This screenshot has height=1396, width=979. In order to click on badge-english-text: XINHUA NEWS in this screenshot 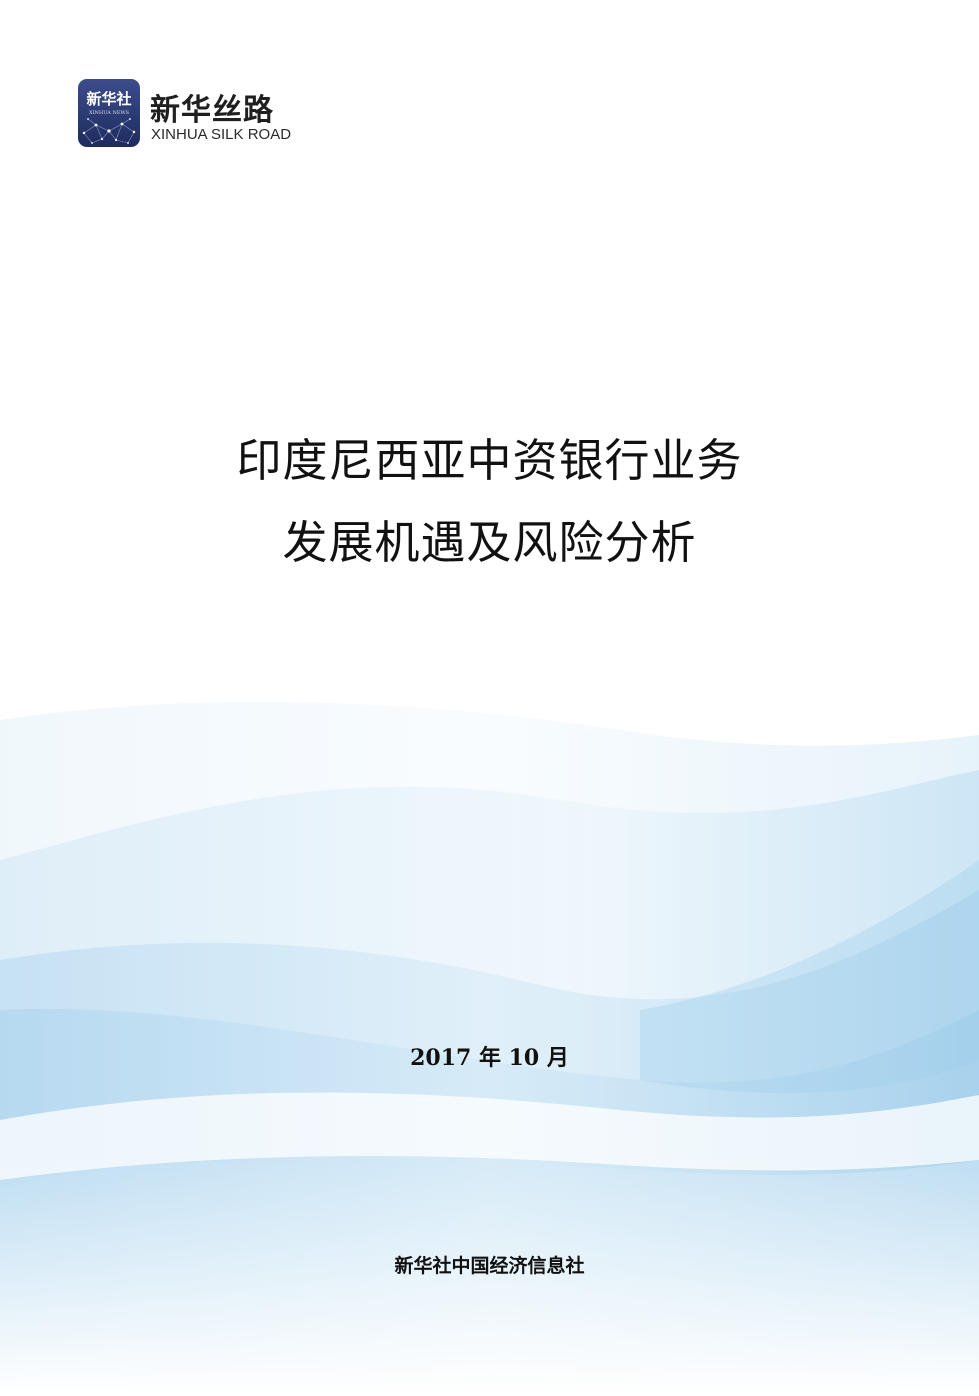, I will do `click(109, 113)`.